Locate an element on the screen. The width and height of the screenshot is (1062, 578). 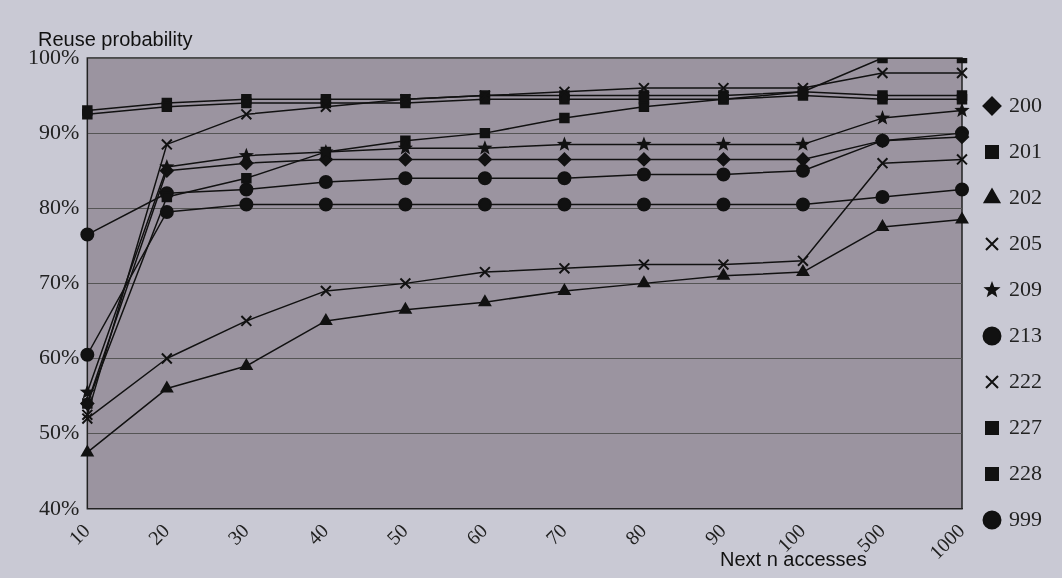
x-tick-label: 90 is located at coordinates (715, 534).